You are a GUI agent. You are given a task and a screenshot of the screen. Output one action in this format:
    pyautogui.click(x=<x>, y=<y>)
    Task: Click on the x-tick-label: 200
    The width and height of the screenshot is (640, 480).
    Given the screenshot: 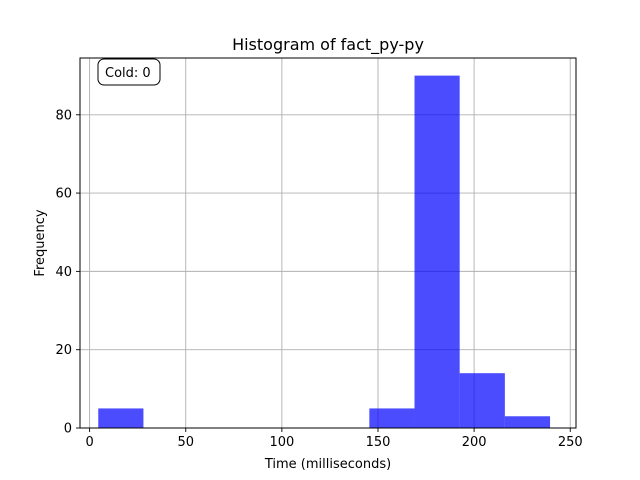 What is the action you would take?
    pyautogui.click(x=474, y=442)
    